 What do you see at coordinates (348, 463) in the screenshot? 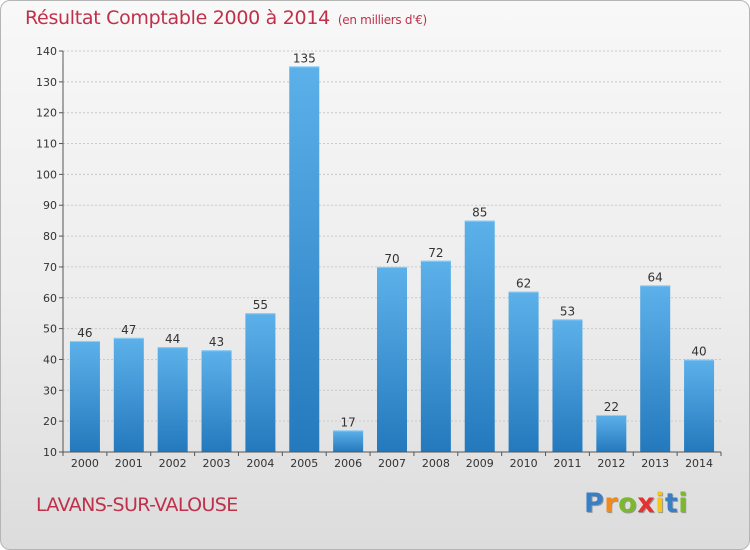
I see `x-tick-label-2006: 2006` at bounding box center [348, 463].